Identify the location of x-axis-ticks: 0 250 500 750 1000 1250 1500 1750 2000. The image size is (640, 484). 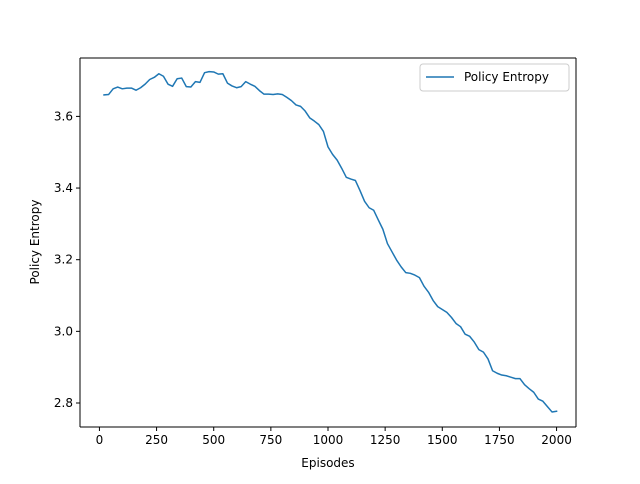
(334, 437).